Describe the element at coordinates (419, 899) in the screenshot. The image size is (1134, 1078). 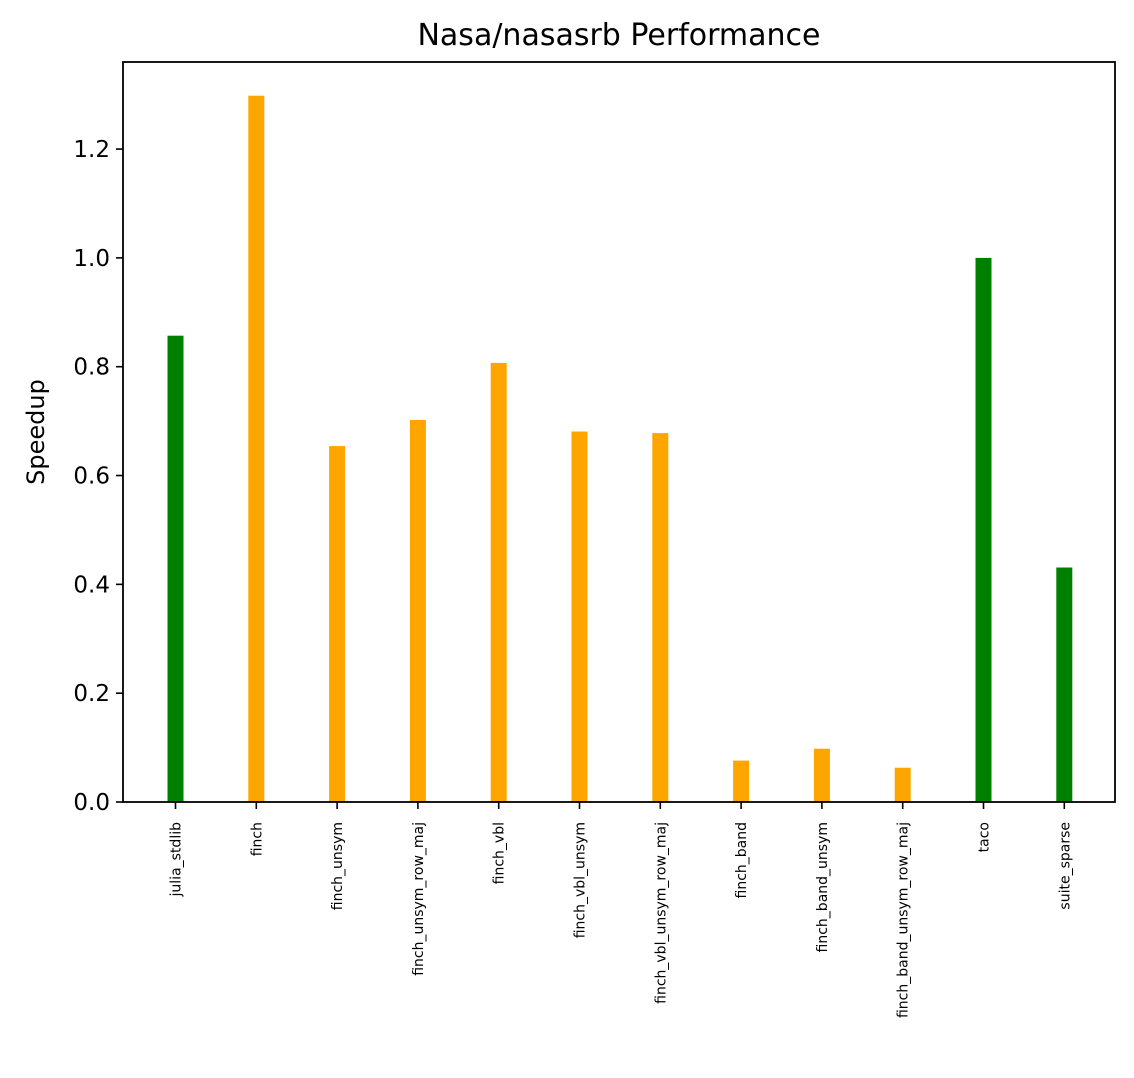
I see `x-tick-label: finch_unsym_row_maj` at that location.